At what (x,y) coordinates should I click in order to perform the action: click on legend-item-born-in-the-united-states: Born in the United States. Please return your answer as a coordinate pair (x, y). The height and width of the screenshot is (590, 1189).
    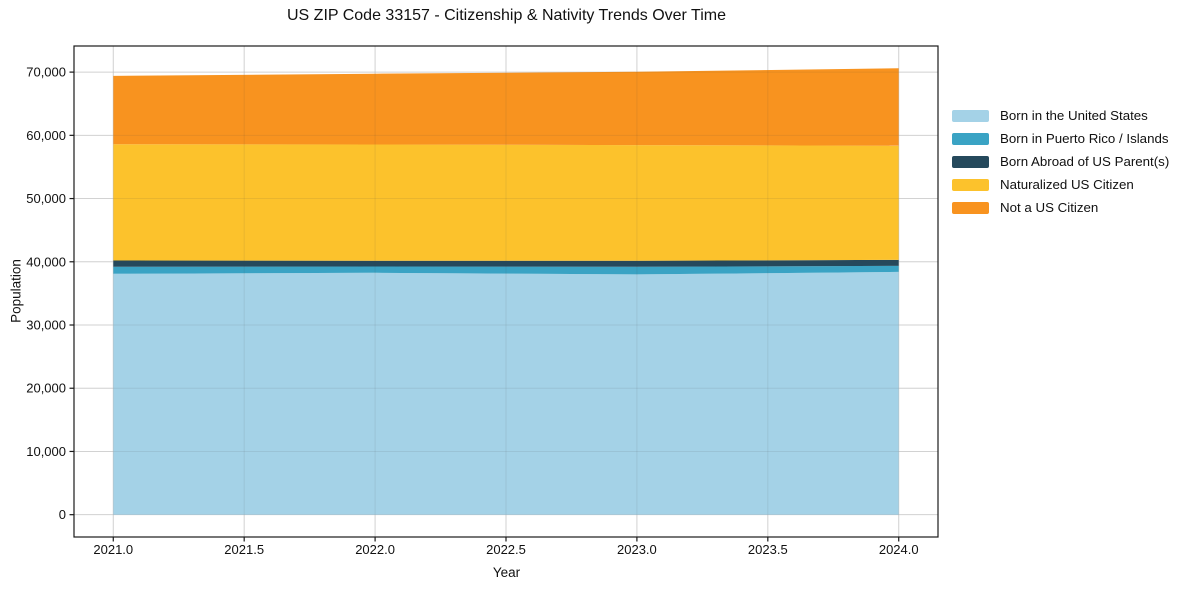
    Looking at the image, I should click on (1060, 115).